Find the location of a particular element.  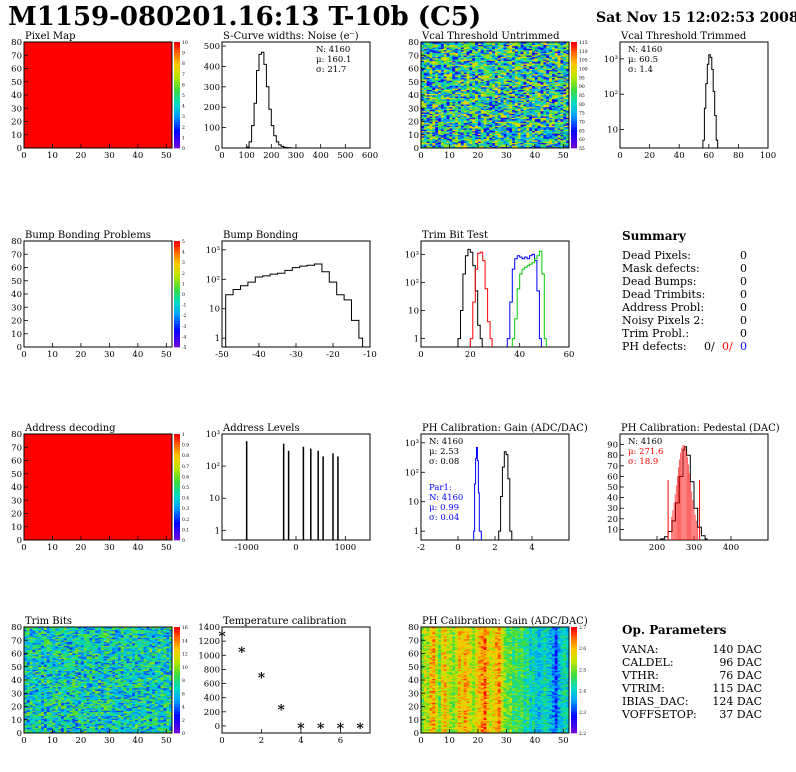

y-tick-label: 60 is located at coordinates (612, 477).